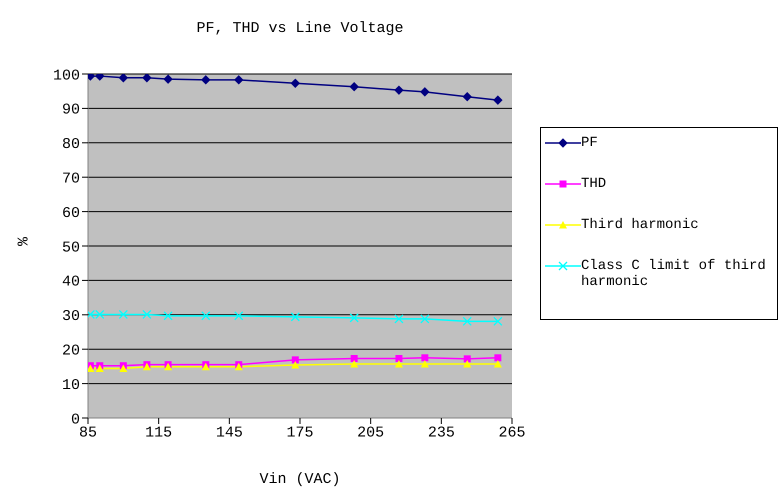 The width and height of the screenshot is (779, 491). I want to click on y-tick-label: 80, so click(71, 145).